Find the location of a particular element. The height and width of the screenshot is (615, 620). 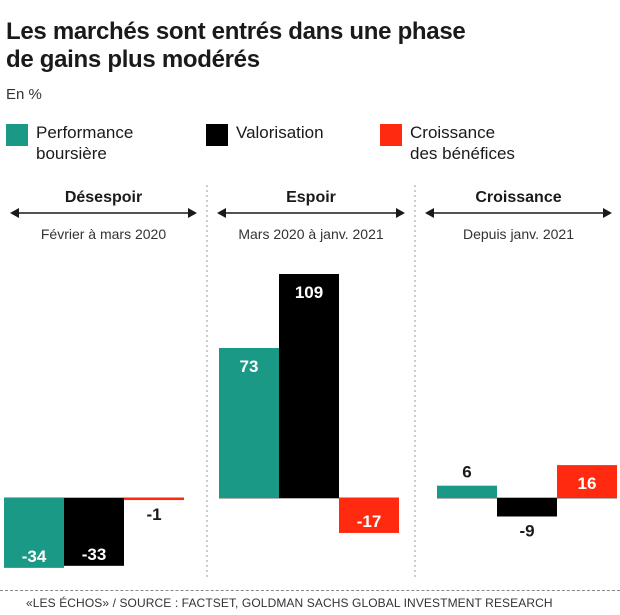

legend-item-valorisation: Valorisation is located at coordinates (291, 134).